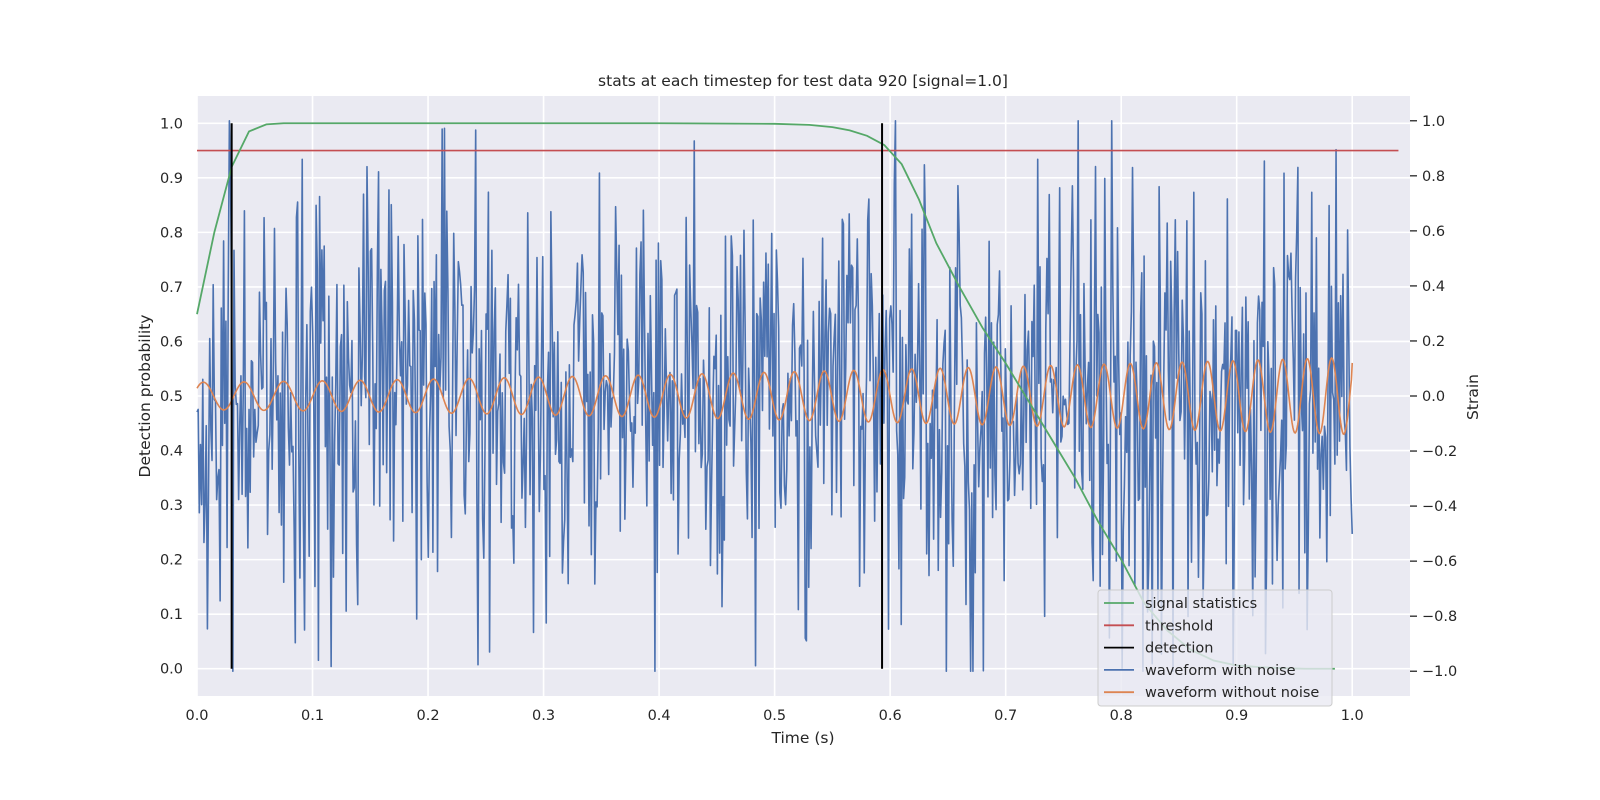  What do you see at coordinates (1179, 649) in the screenshot?
I see `legend-entry: detection` at bounding box center [1179, 649].